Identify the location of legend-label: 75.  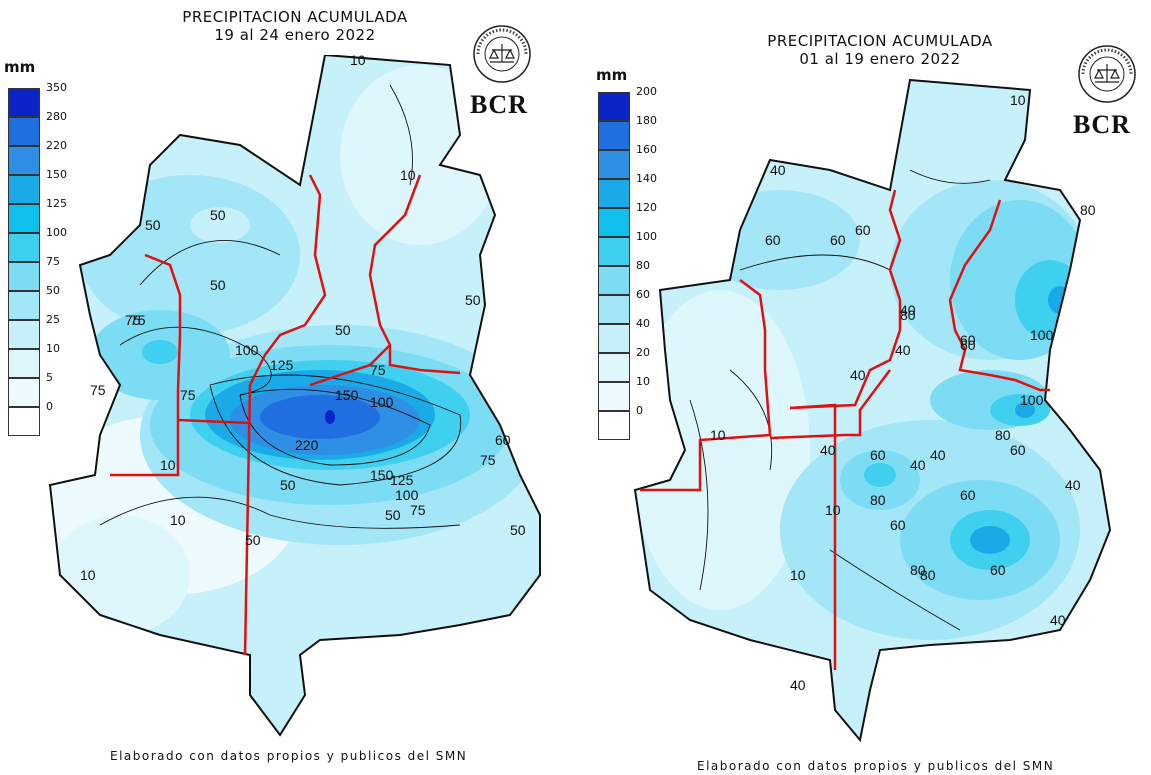
(53, 261).